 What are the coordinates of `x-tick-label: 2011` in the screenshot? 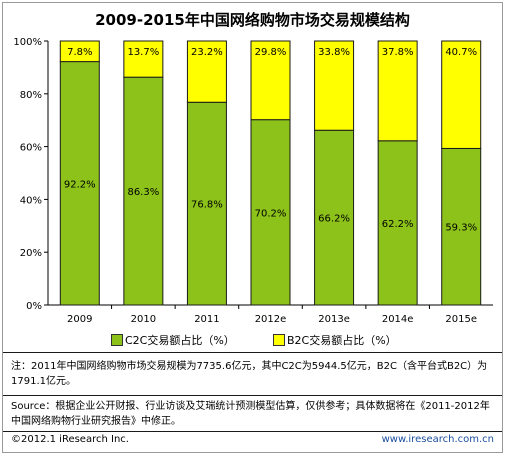 It's located at (206, 319).